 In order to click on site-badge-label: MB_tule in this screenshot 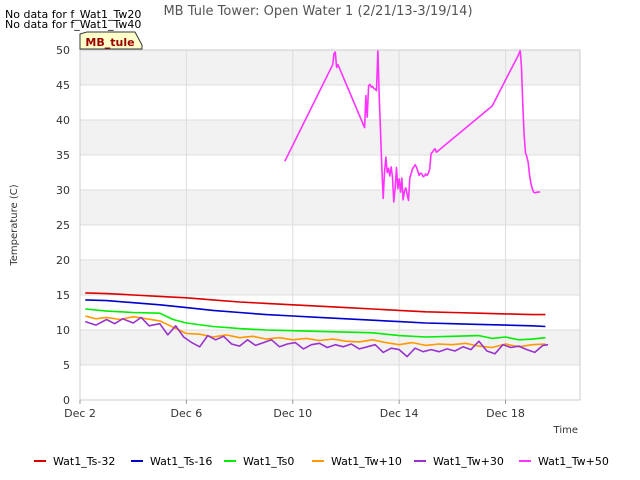, I will do `click(109, 42)`.